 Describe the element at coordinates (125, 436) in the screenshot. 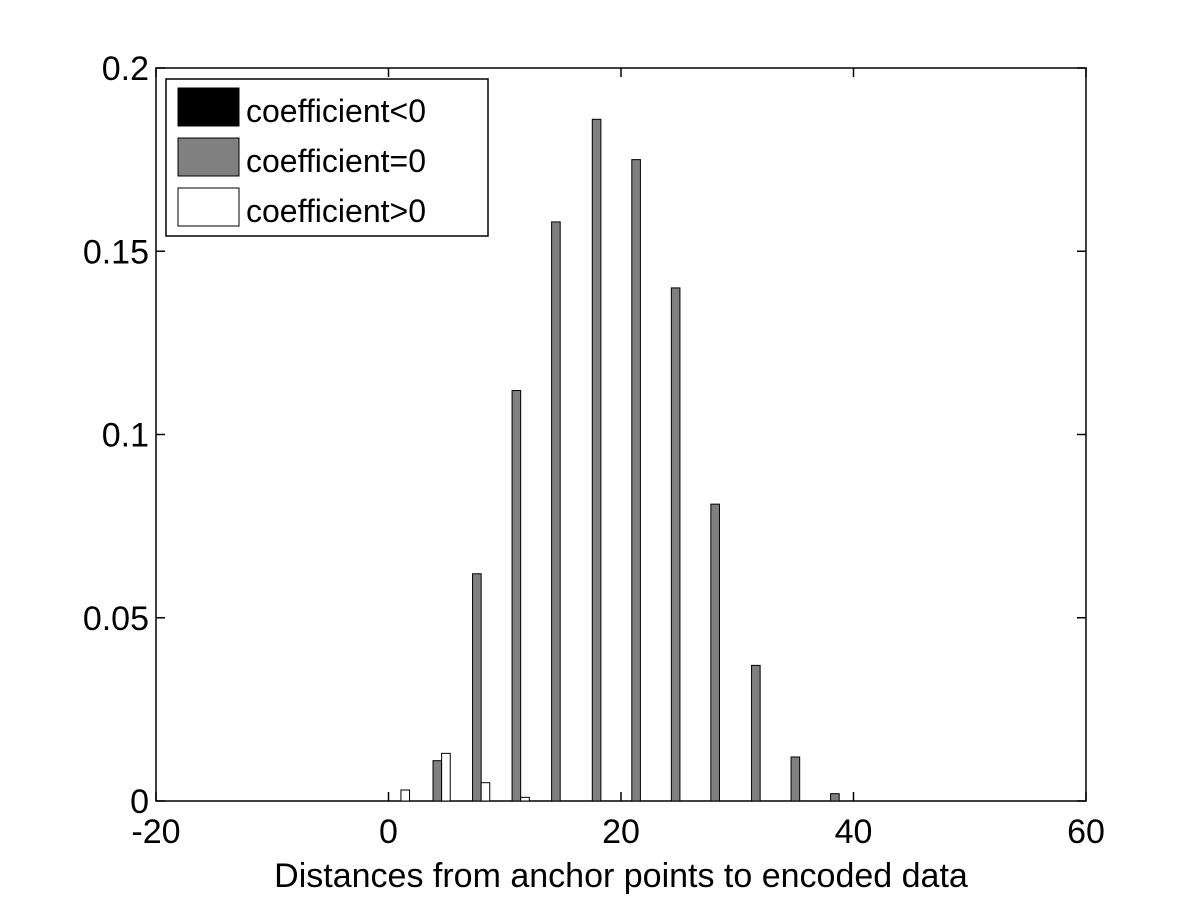

I see `y-tick-label-2: 0.1` at that location.